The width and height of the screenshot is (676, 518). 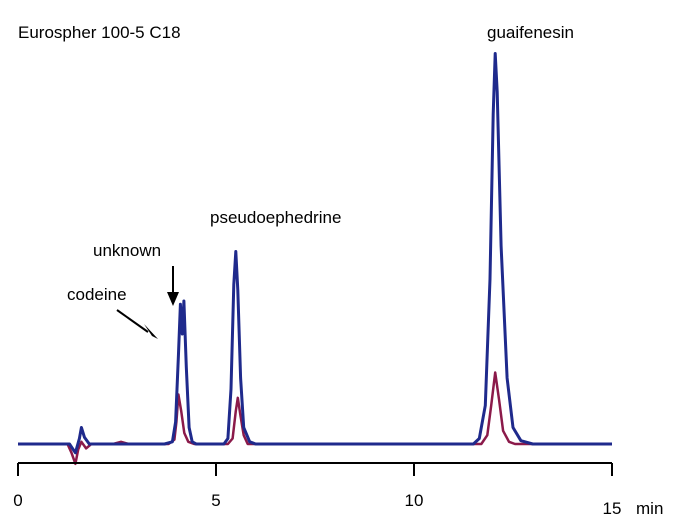 I want to click on codeine-arrow, so click(x=137, y=324).